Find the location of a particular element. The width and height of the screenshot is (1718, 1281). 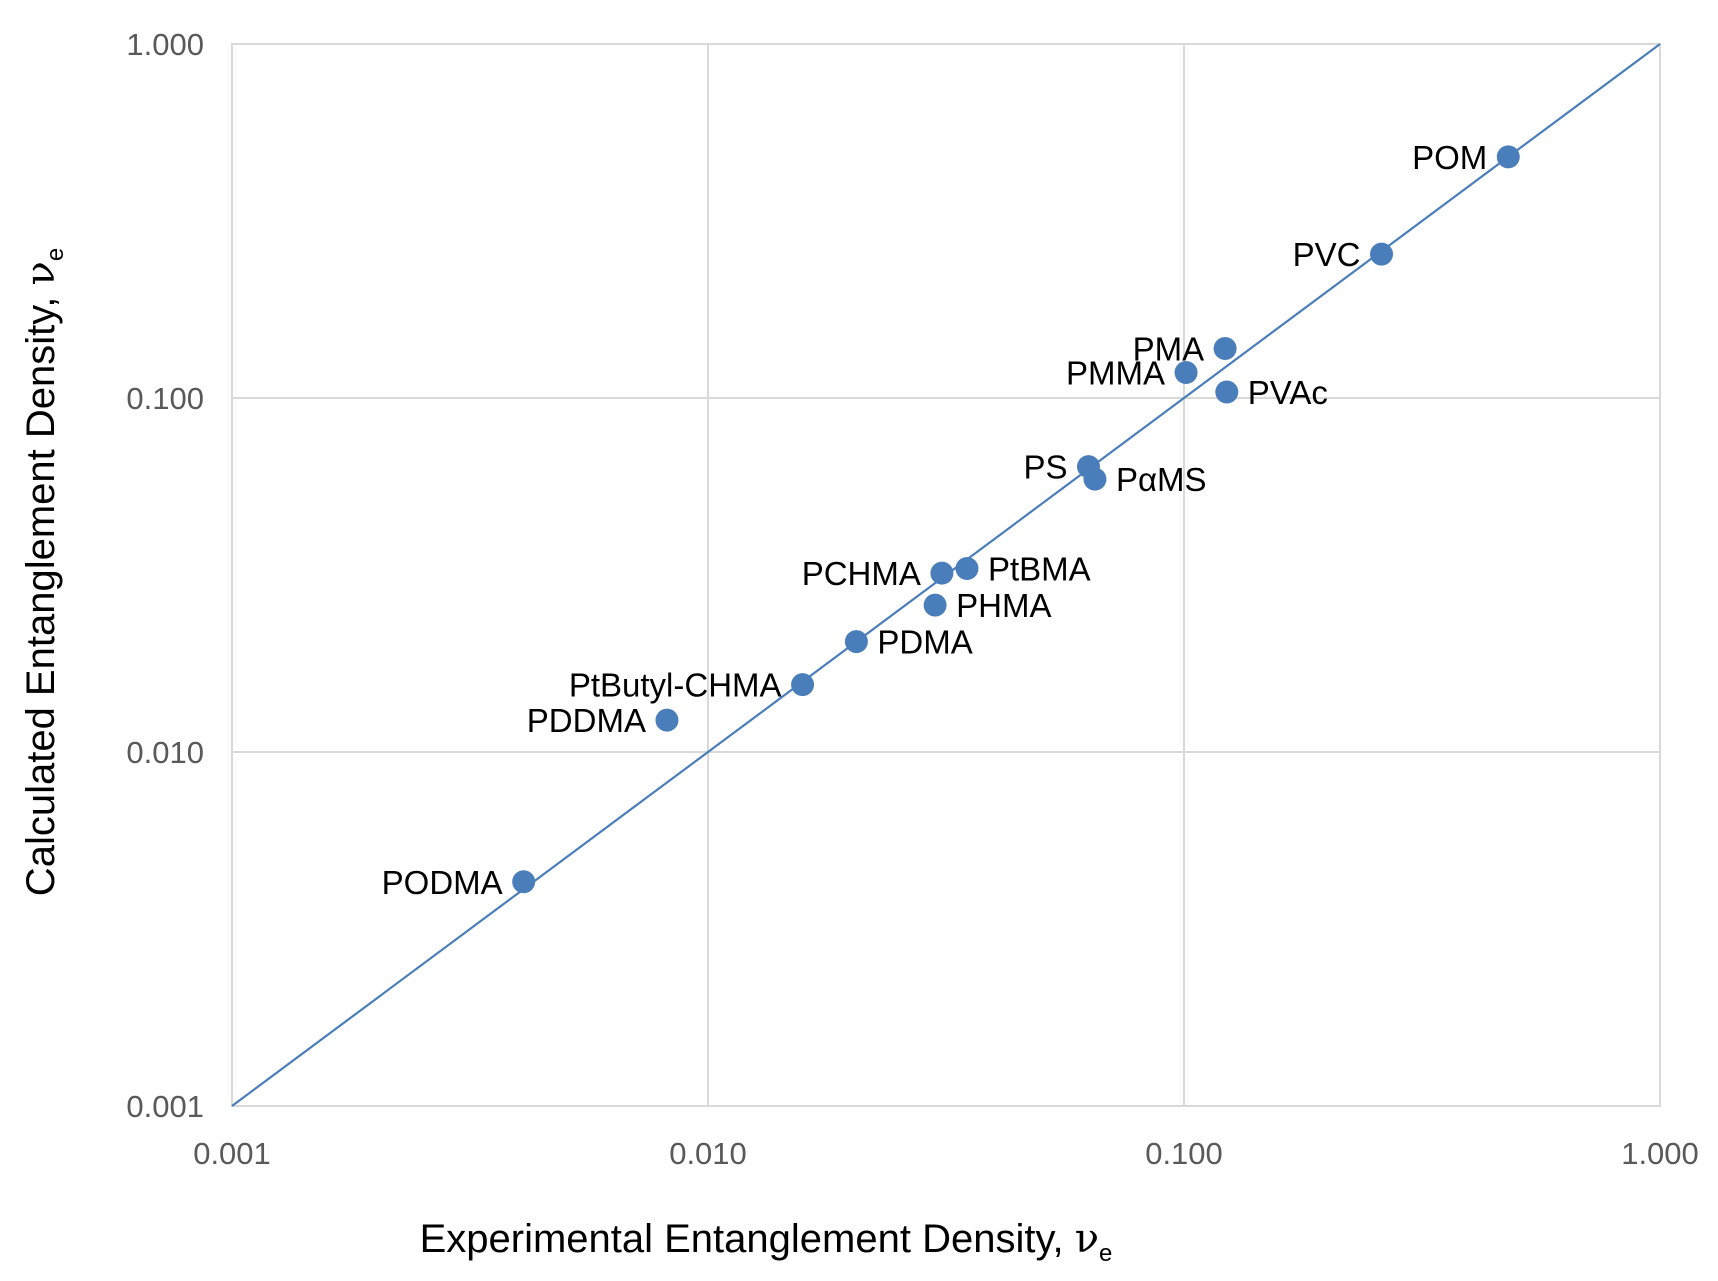

y-tick-label: 0.100 is located at coordinates (165, 398).